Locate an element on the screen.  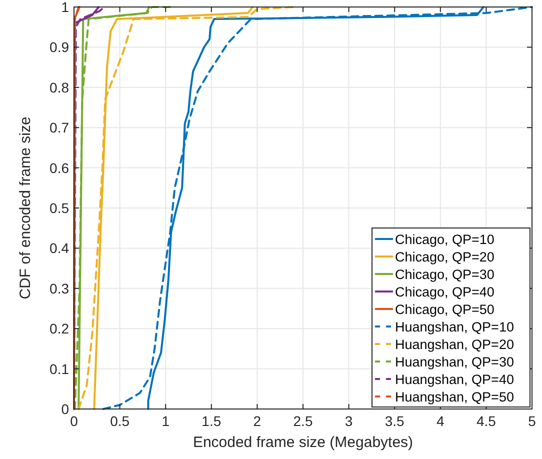
legend-label: Huangshan, QP=40 is located at coordinates (454, 379).